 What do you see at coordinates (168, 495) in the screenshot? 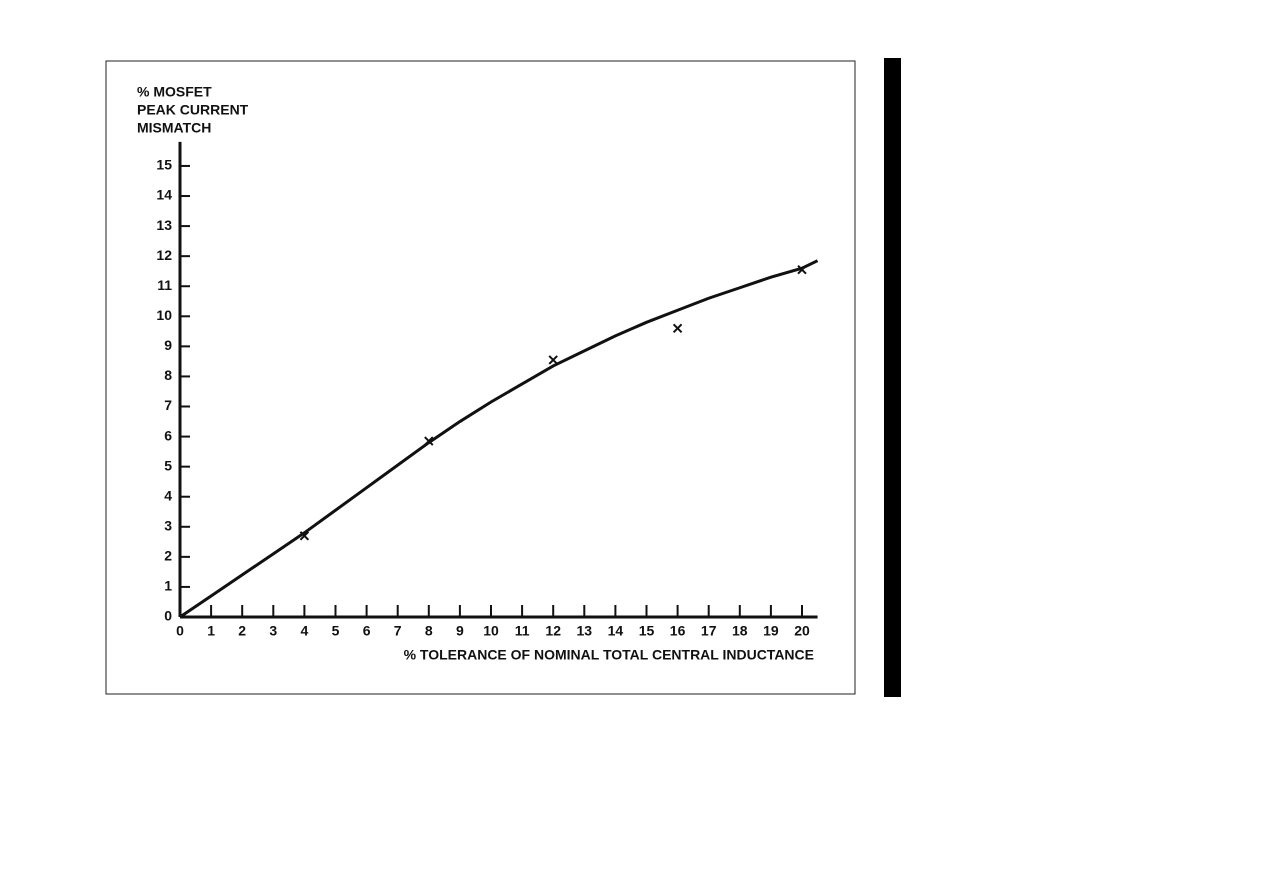
I see `y-tick-label: 4` at bounding box center [168, 495].